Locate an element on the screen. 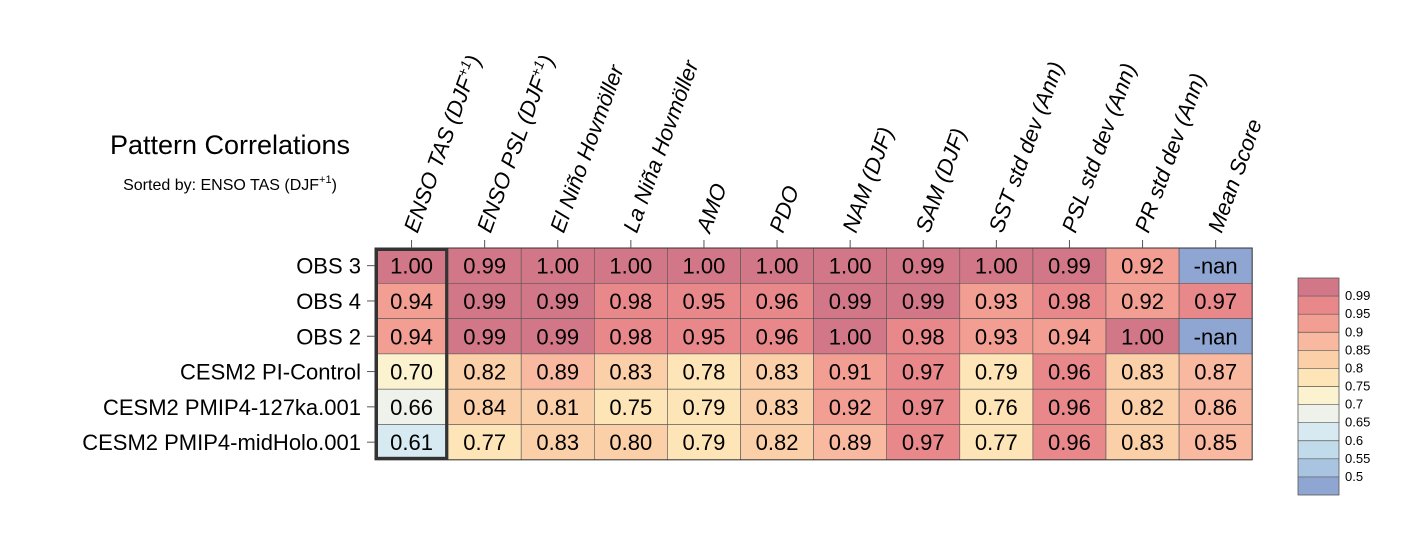 The height and width of the screenshot is (539, 1403). column-label: PDO is located at coordinates (784, 208).